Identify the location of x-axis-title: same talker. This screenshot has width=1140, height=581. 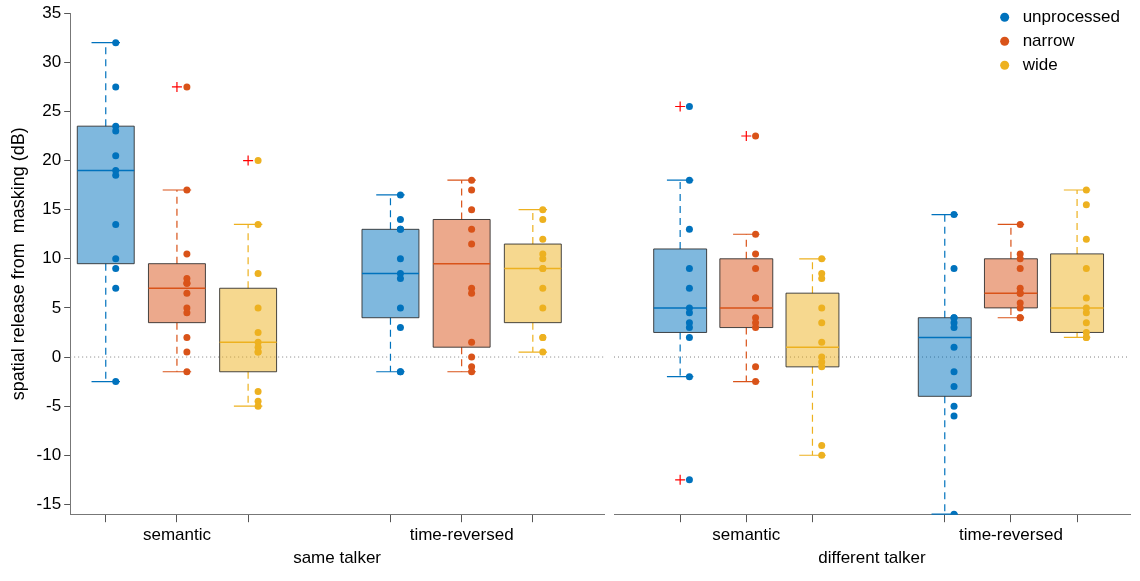
(337, 558).